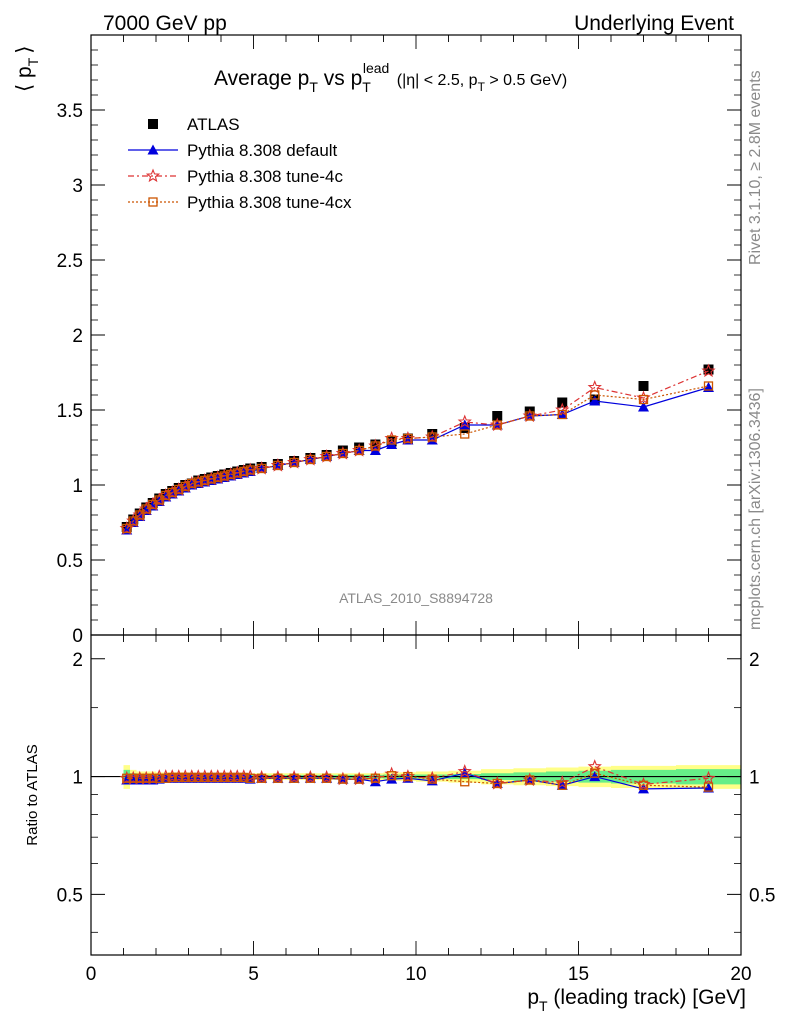 This screenshot has width=786, height=1029. I want to click on ratio-series-line, so click(417, 780).